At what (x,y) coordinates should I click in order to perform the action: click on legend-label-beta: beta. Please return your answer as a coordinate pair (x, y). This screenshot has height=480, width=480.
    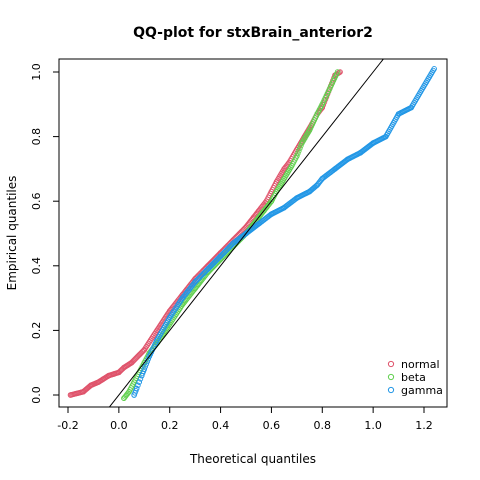
    Looking at the image, I should click on (413, 377).